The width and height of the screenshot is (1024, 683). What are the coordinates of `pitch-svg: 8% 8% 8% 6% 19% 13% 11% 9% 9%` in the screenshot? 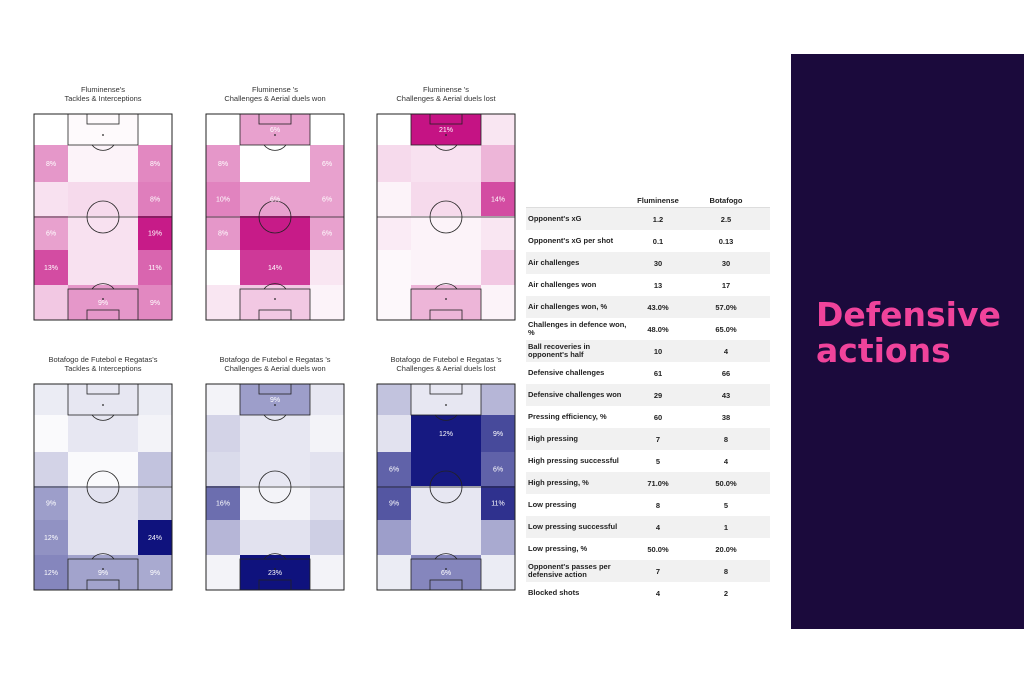 It's located at (103, 217).